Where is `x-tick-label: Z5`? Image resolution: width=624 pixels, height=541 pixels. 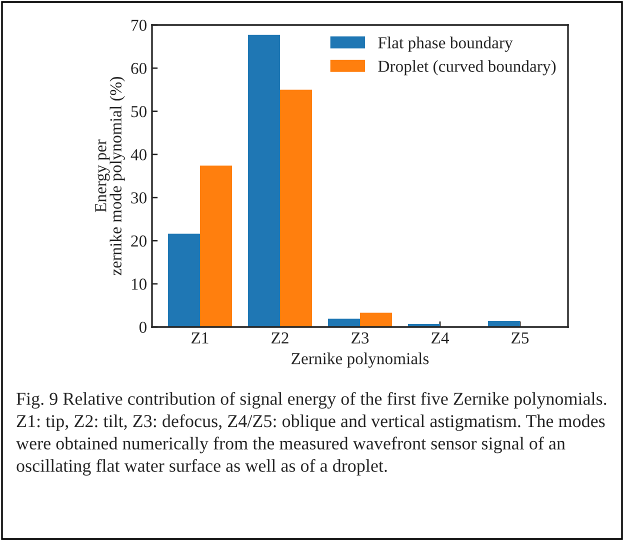
x-tick-label: Z5 is located at coordinates (520, 338).